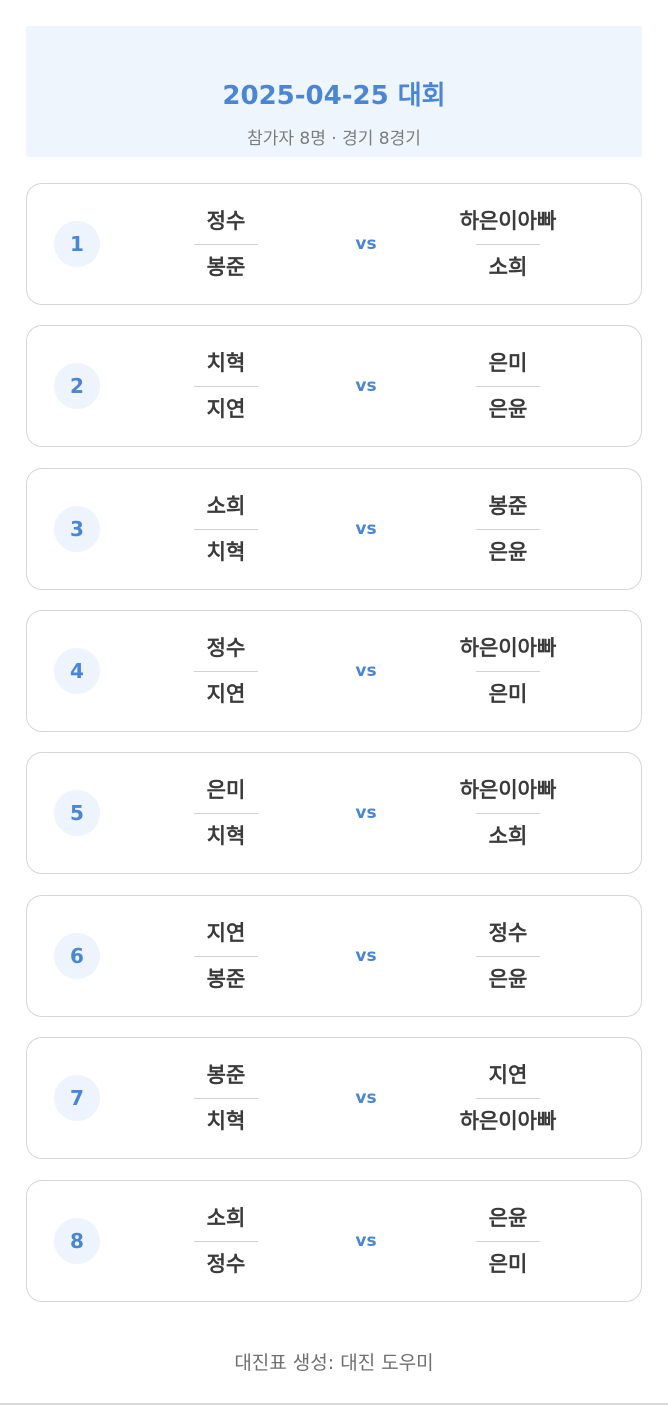 This screenshot has height=1405, width=668. What do you see at coordinates (77, 386) in the screenshot?
I see `match-number-badge: 2` at bounding box center [77, 386].